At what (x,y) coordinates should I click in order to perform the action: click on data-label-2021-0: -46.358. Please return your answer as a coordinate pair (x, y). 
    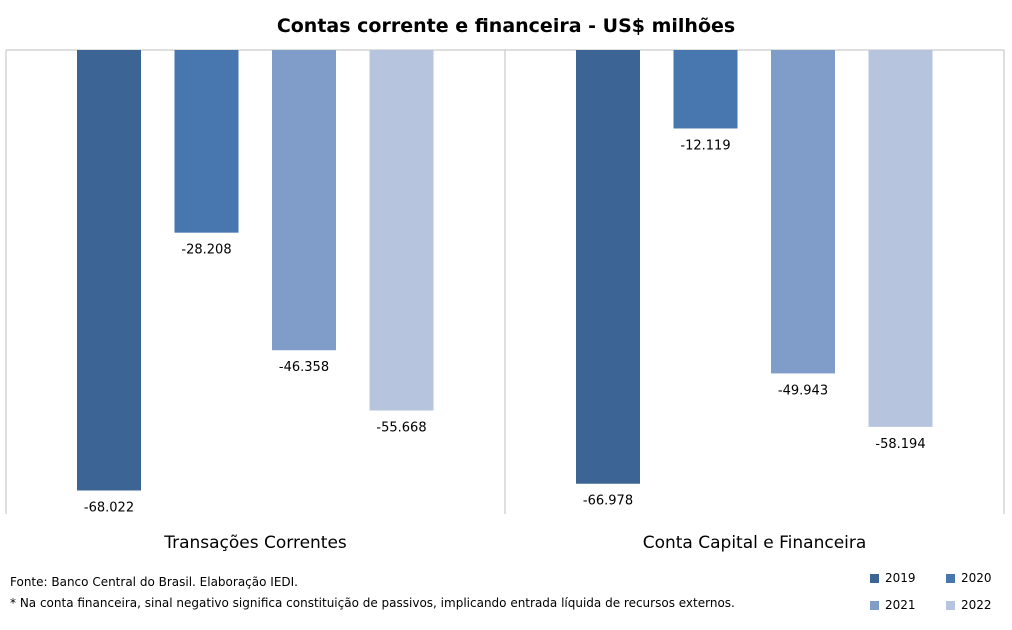
    Looking at the image, I should click on (304, 367).